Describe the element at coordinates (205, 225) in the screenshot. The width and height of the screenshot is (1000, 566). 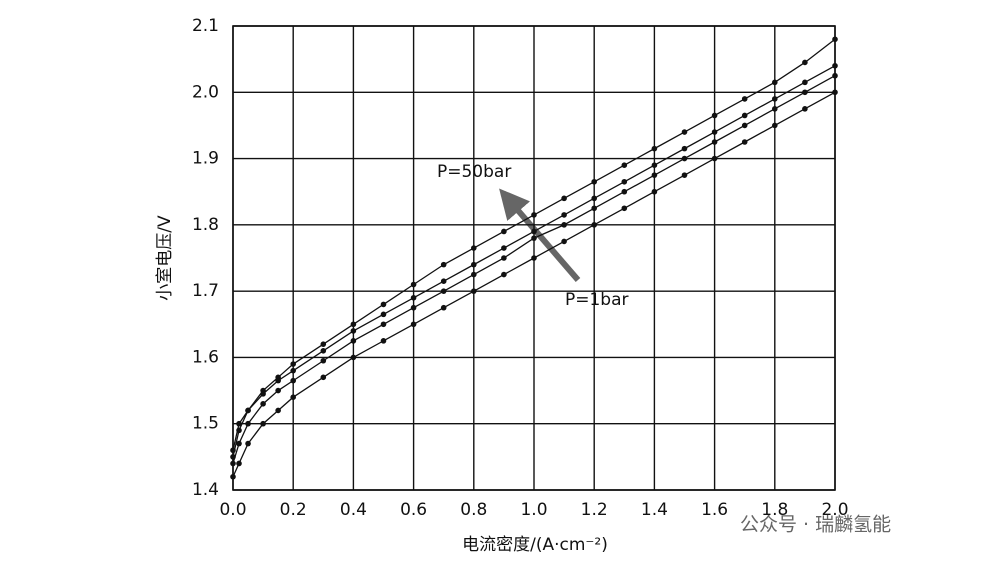
I see `y-tick-label: 1.8` at that location.